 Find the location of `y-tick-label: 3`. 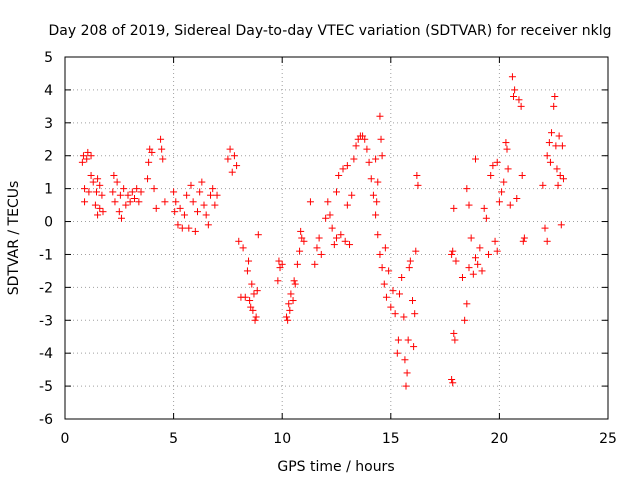

y-tick-label: 3 is located at coordinates (48, 124).